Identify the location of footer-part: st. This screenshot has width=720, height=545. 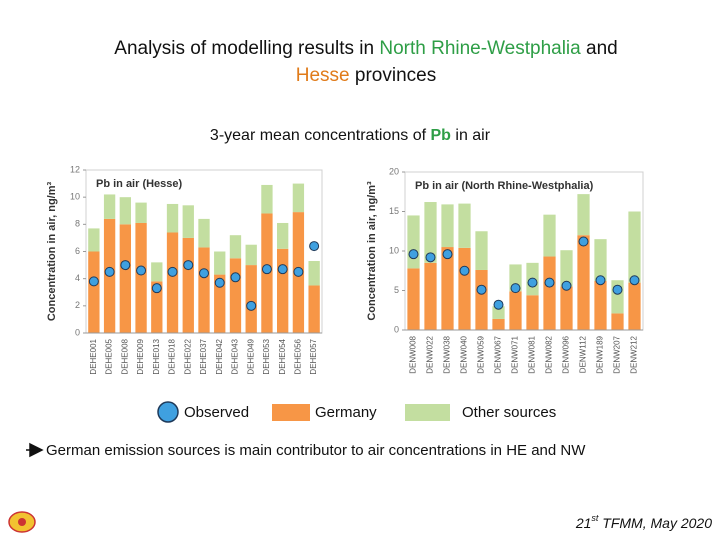
(595, 518).